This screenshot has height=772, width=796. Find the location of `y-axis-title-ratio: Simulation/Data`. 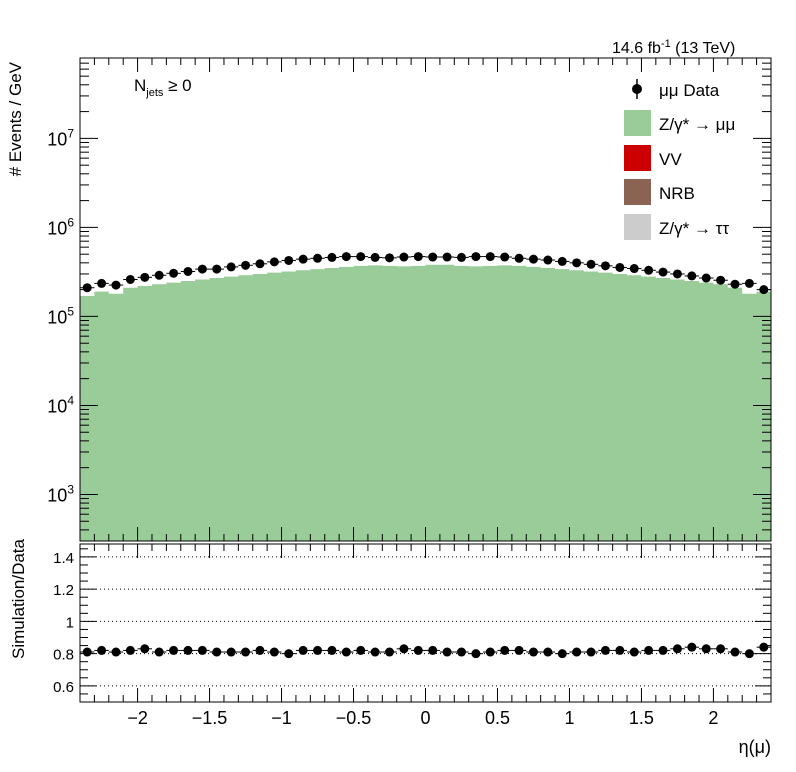

y-axis-title-ratio: Simulation/Data is located at coordinates (18, 598).